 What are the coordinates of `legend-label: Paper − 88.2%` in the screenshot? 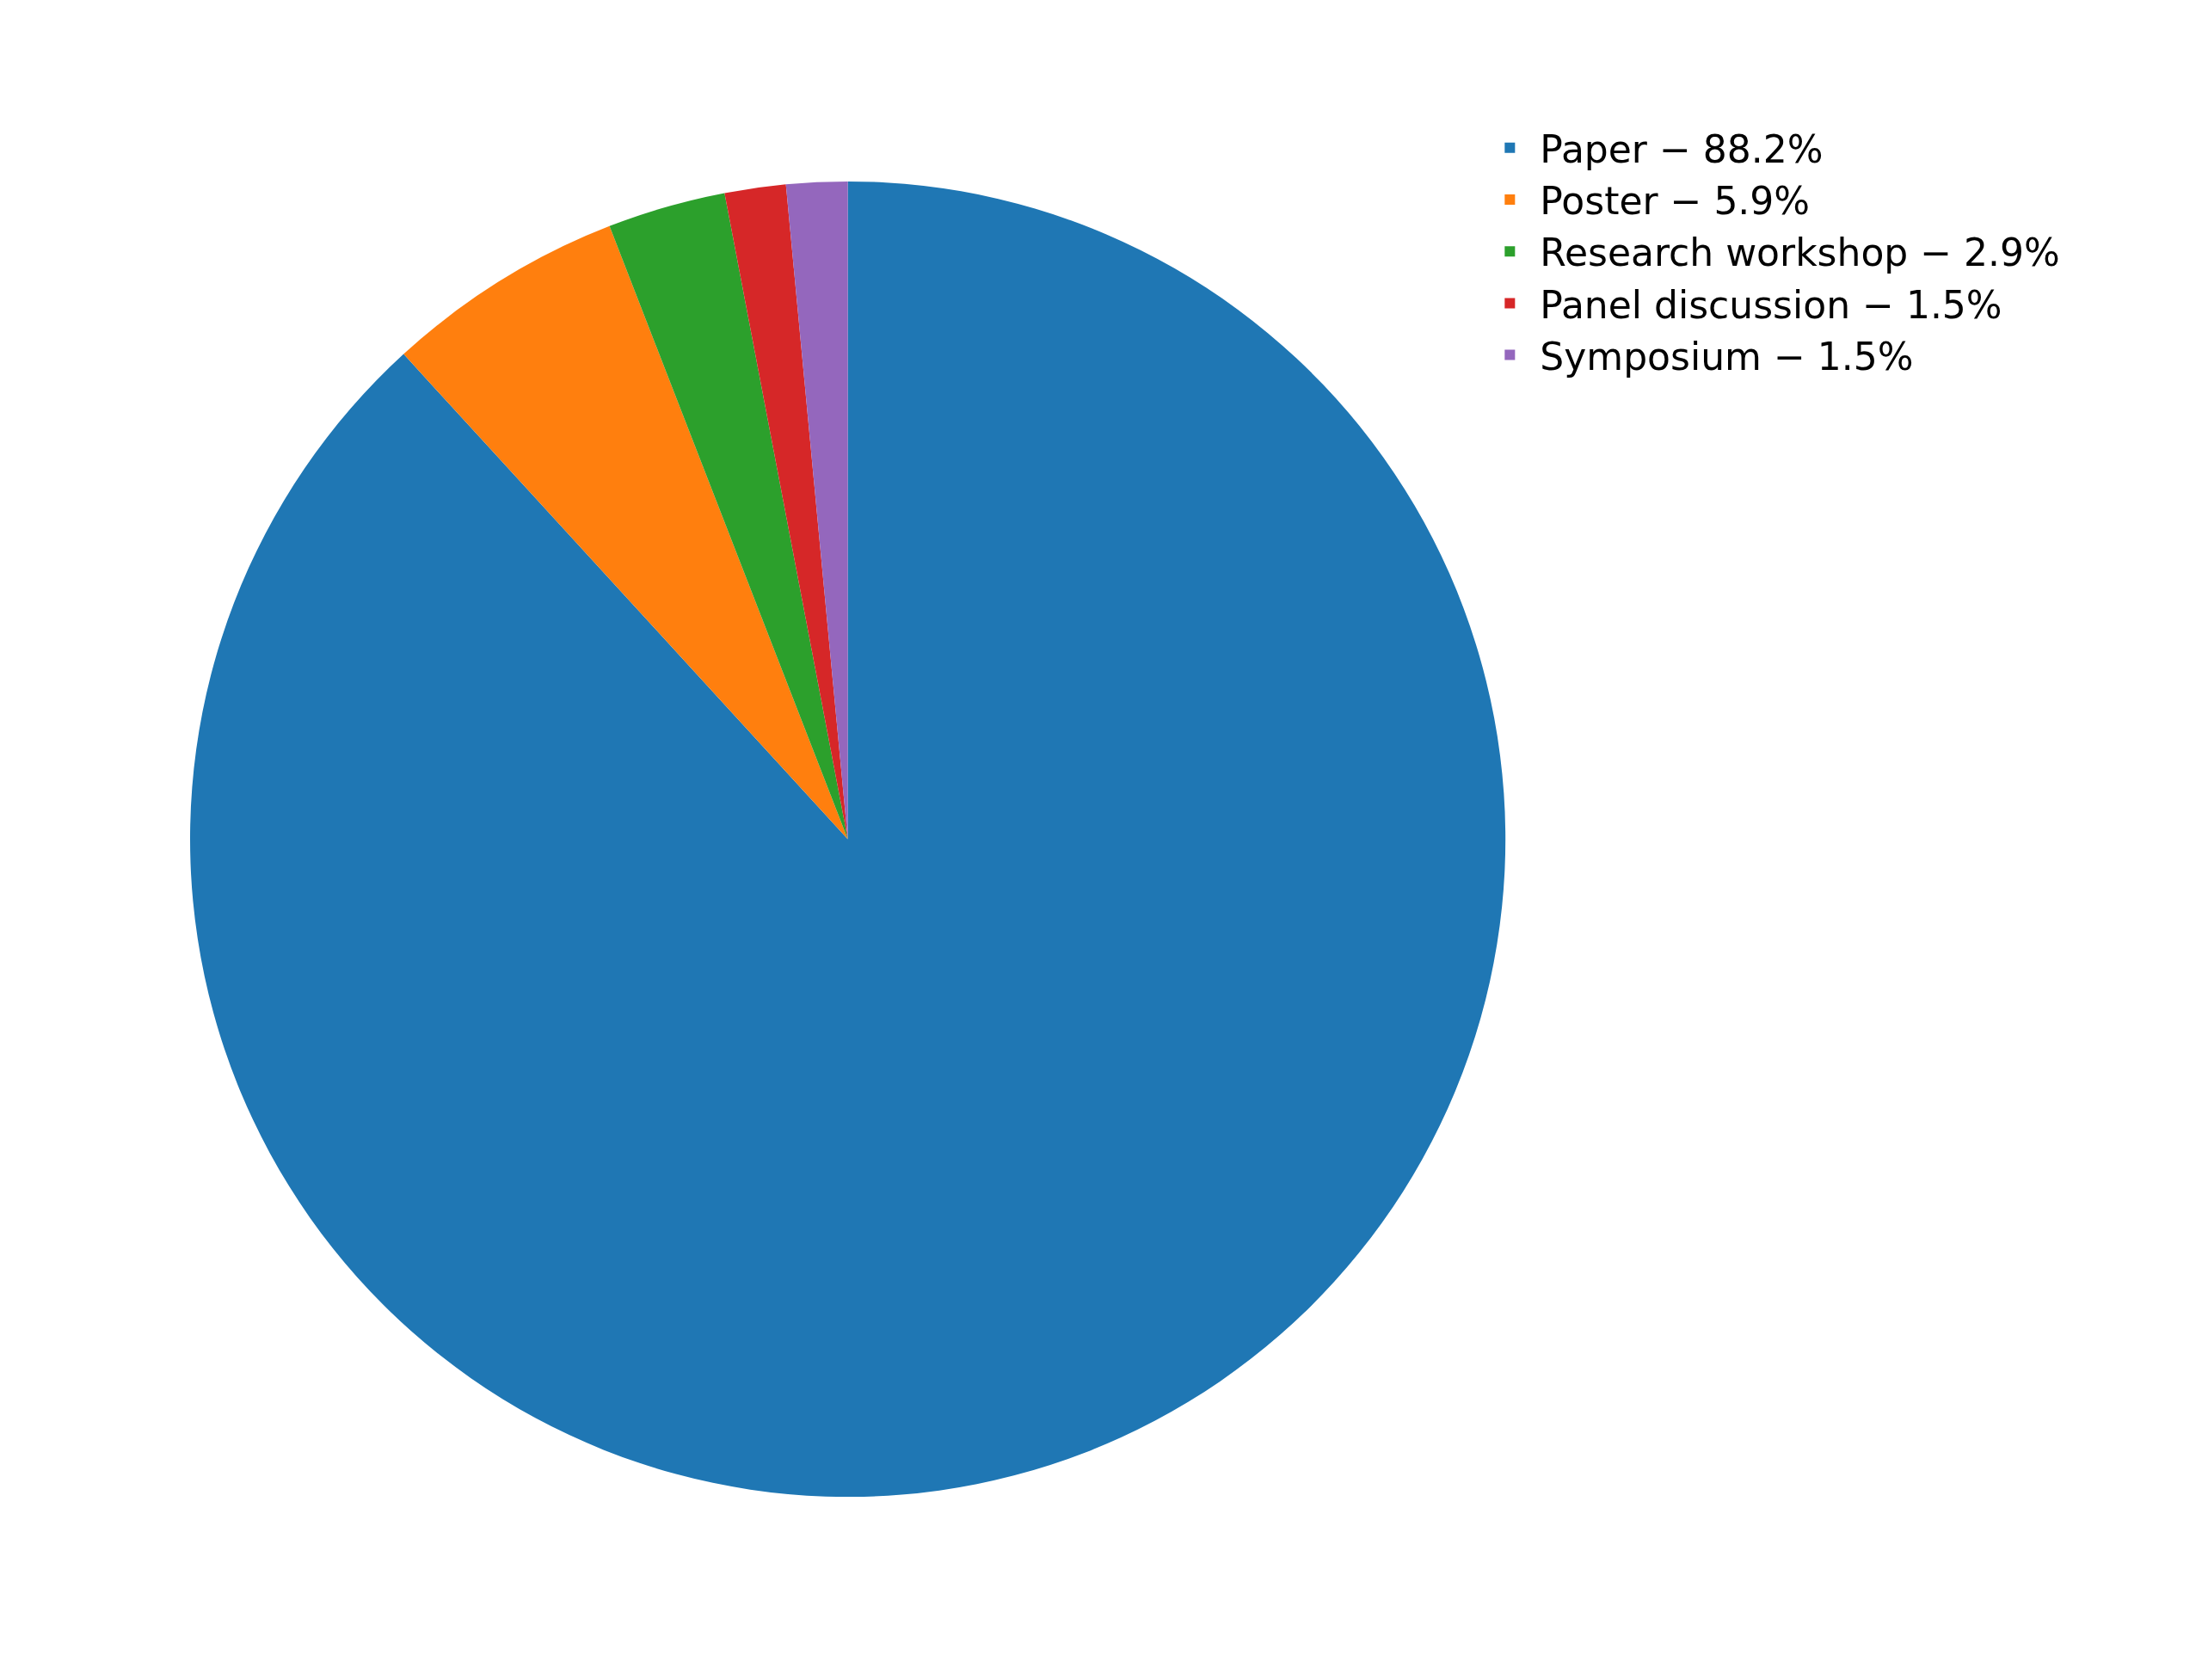 It's located at (1682, 149).